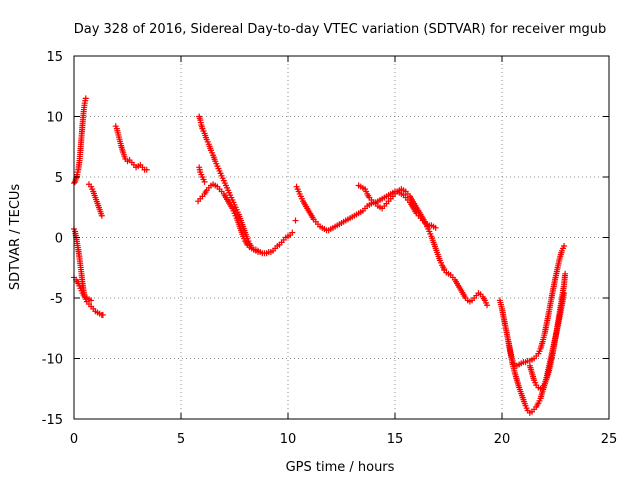 The image size is (640, 480). What do you see at coordinates (15, 237) in the screenshot?
I see `y-axis-label: SDTVAR / TECUs` at bounding box center [15, 237].